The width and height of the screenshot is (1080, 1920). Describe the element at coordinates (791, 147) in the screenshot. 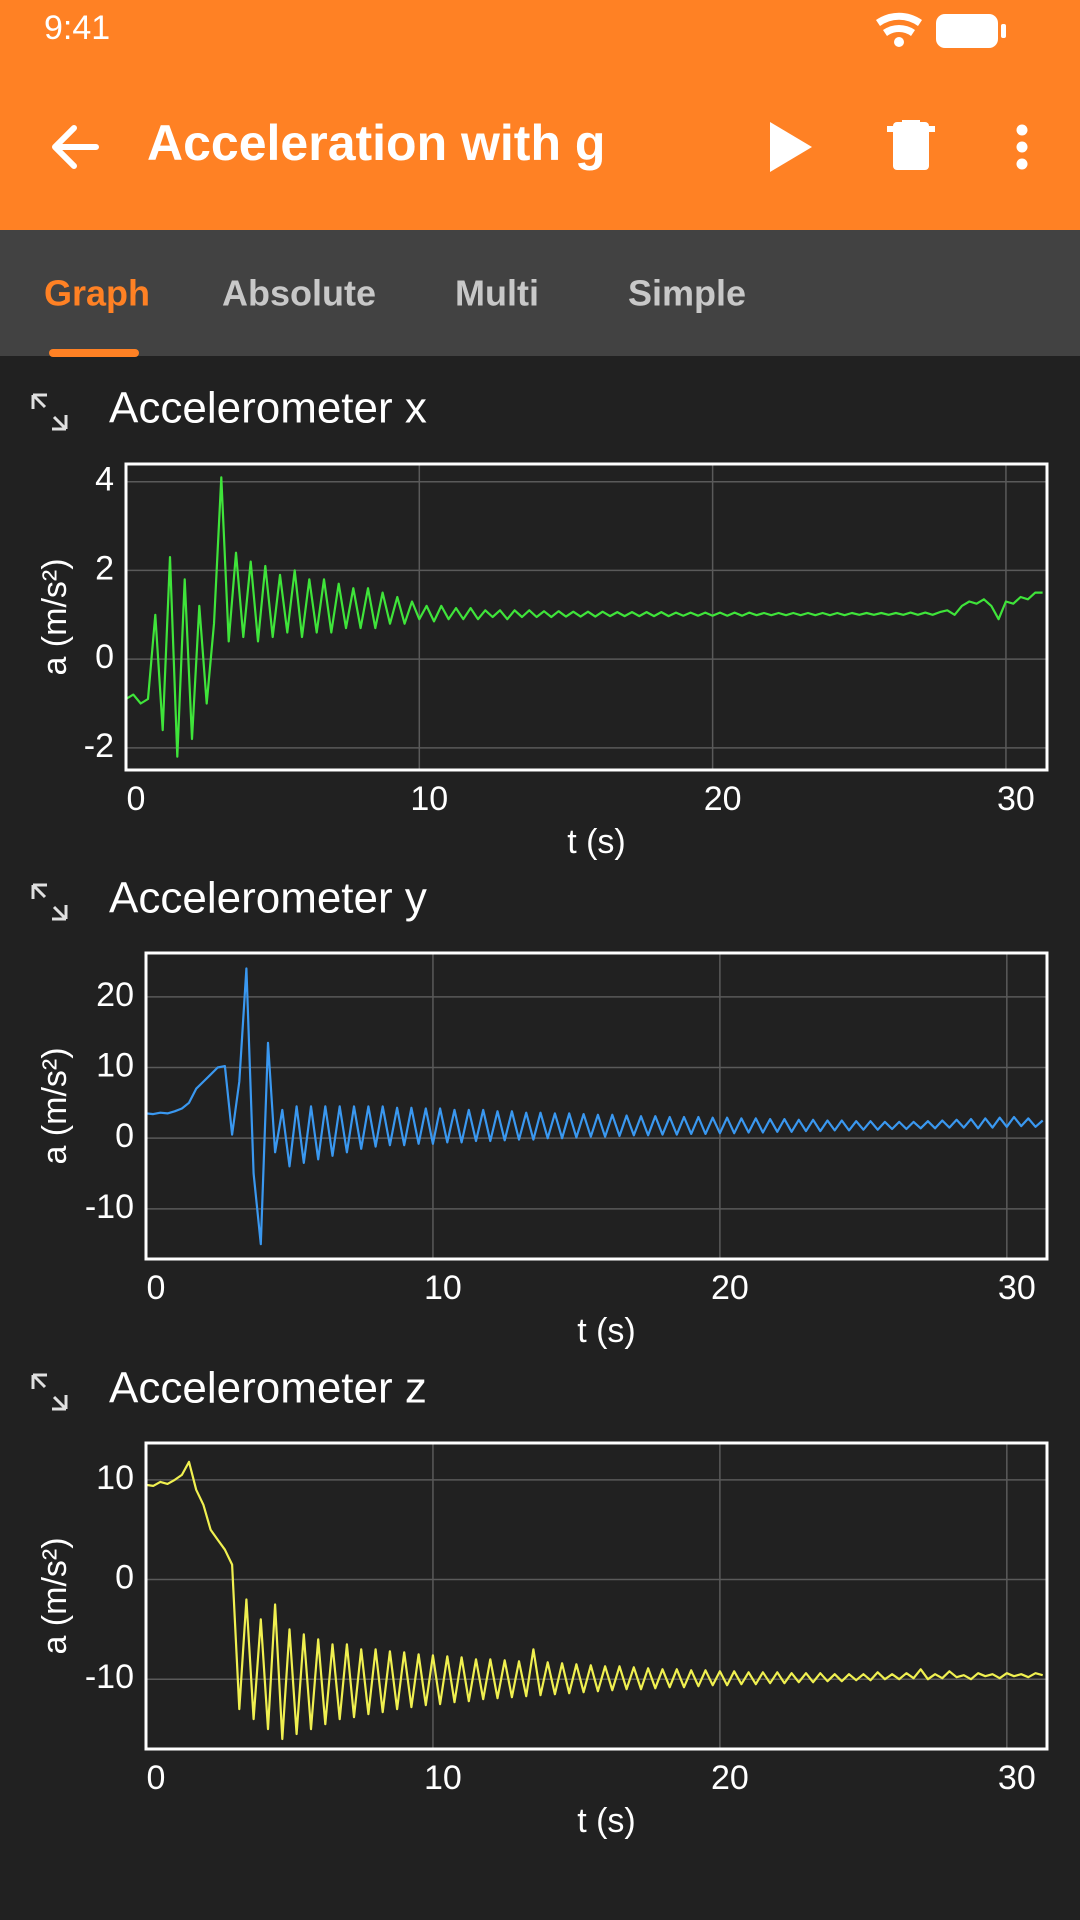

I see `play-button` at that location.